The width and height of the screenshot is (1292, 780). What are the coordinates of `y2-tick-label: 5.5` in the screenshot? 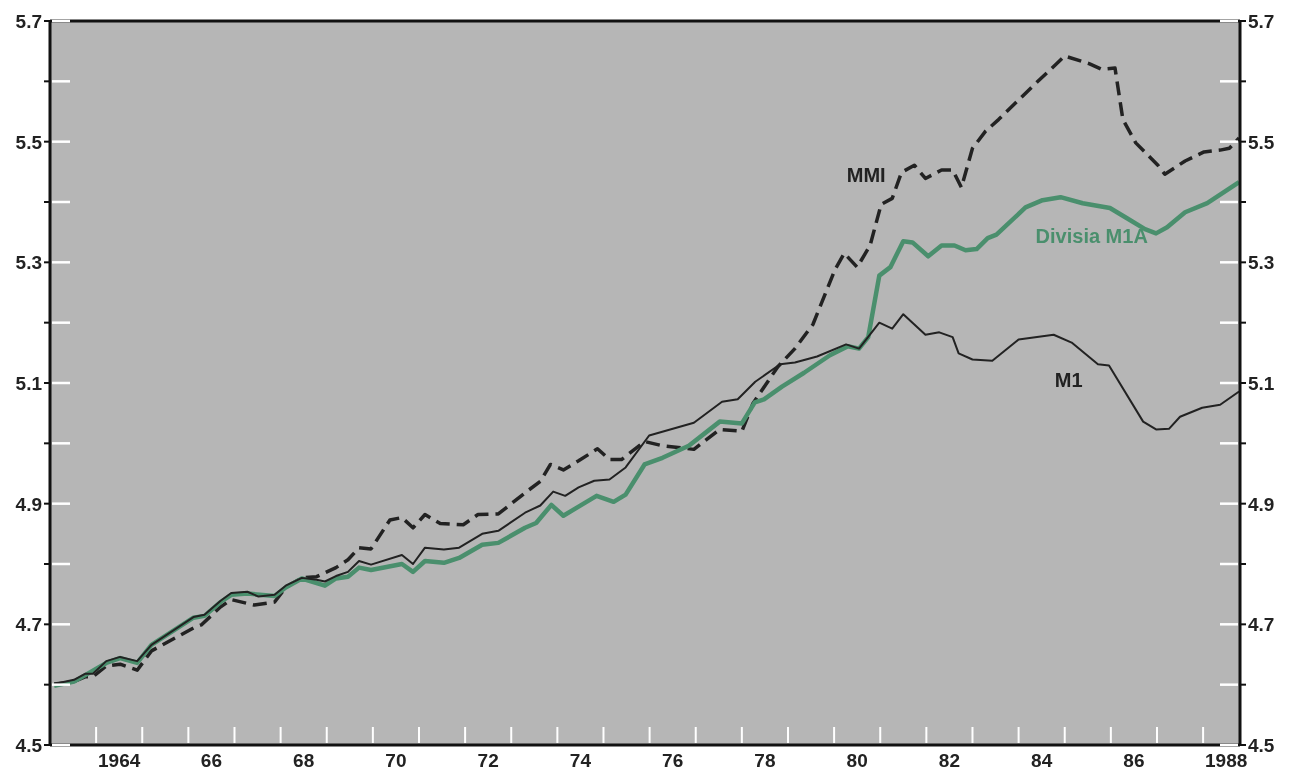 It's located at (1261, 142).